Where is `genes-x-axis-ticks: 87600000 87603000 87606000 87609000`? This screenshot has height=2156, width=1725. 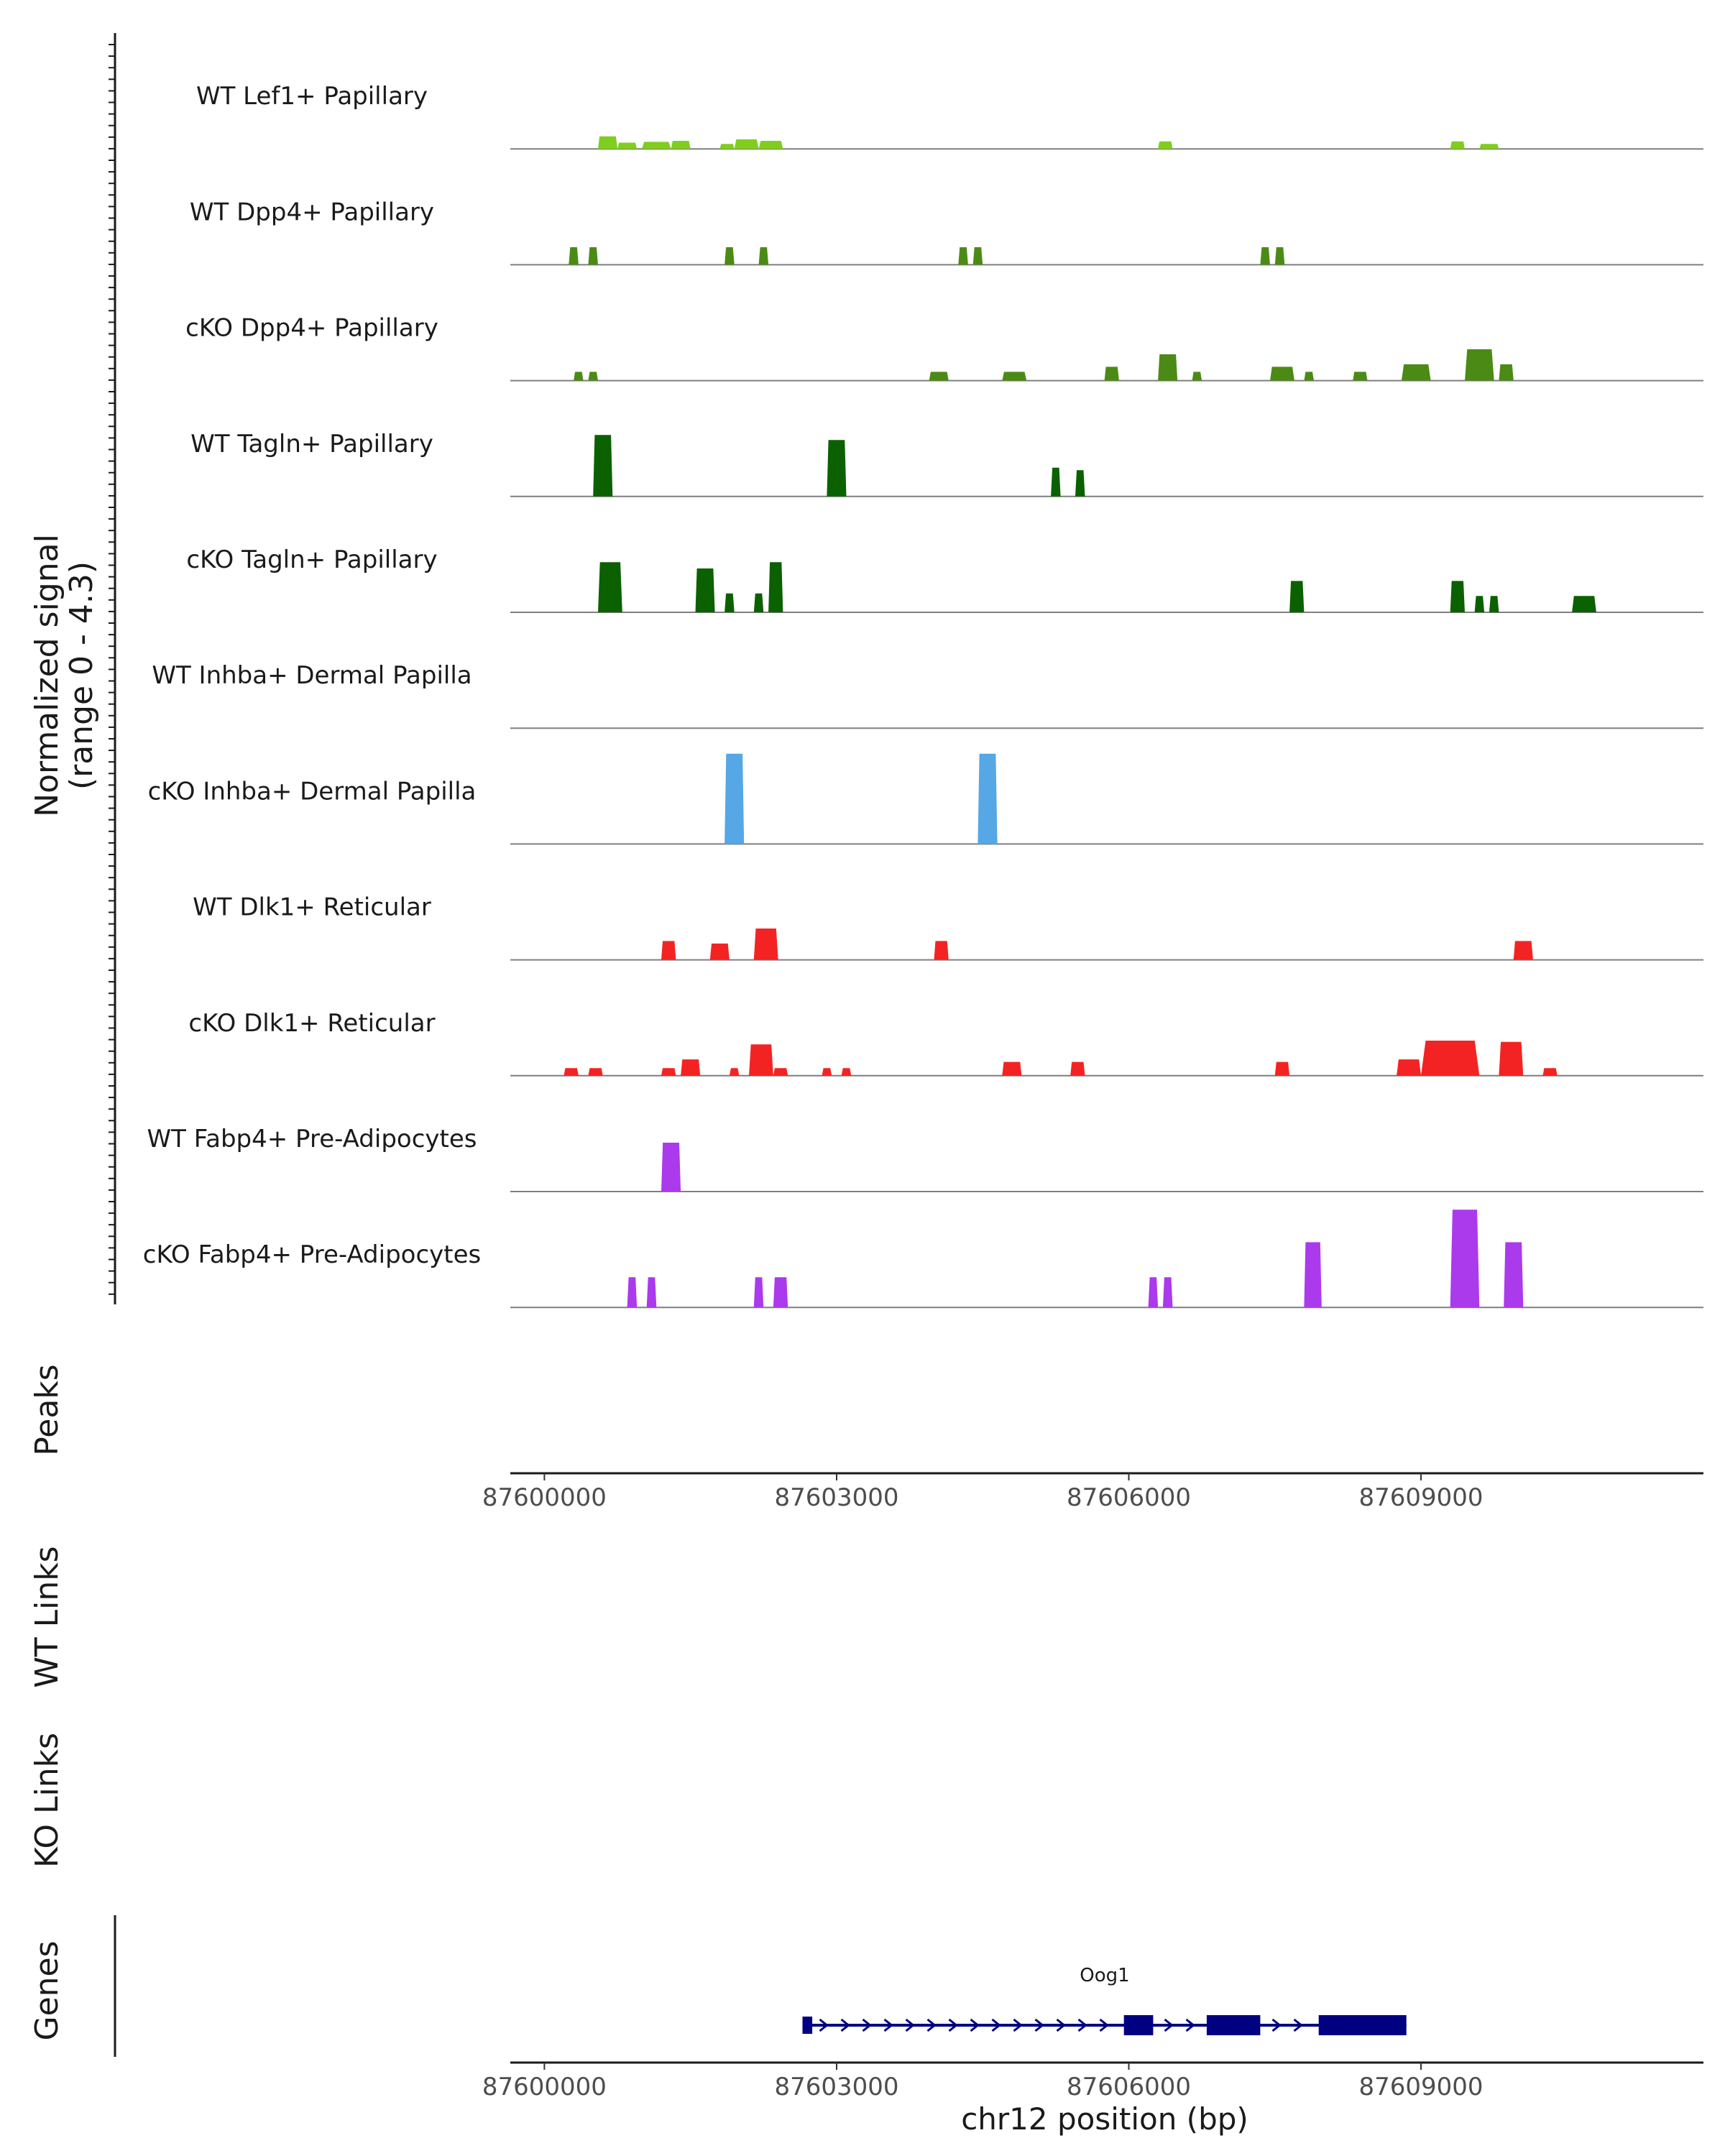
genes-x-axis-ticks: 87600000 87603000 87606000 87609000 is located at coordinates (983, 2082).